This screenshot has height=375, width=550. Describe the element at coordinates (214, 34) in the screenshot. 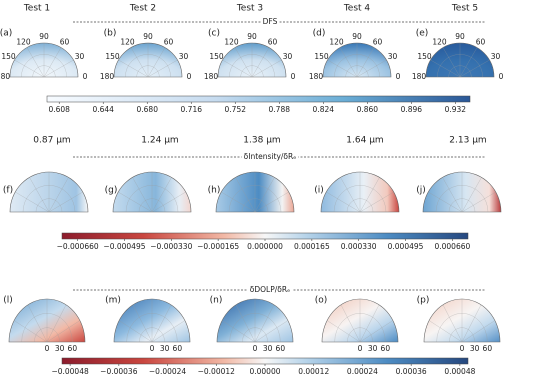

I see `panel-label: (c)` at that location.